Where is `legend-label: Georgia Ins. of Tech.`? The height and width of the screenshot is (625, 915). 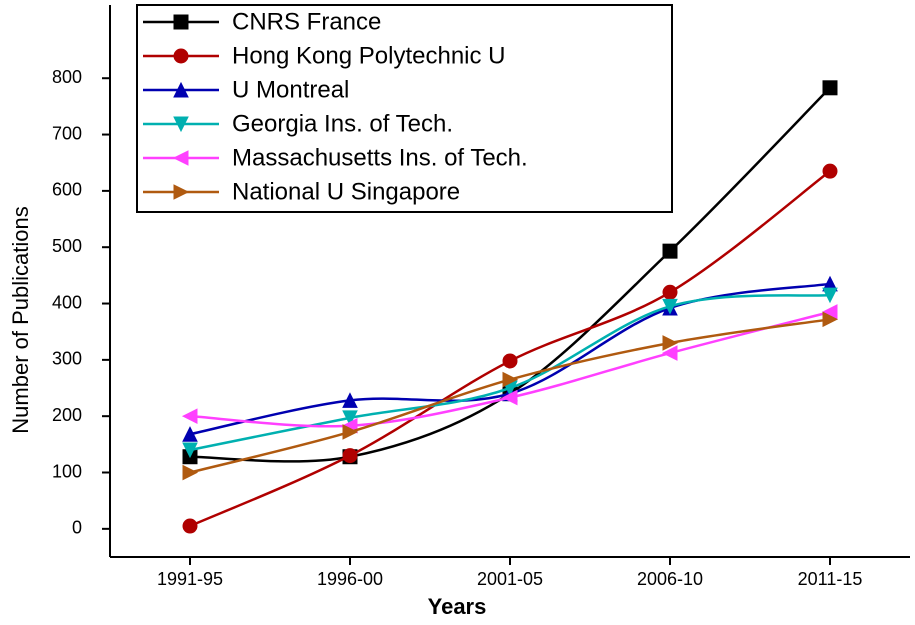 legend-label: Georgia Ins. of Tech. is located at coordinates (342, 123).